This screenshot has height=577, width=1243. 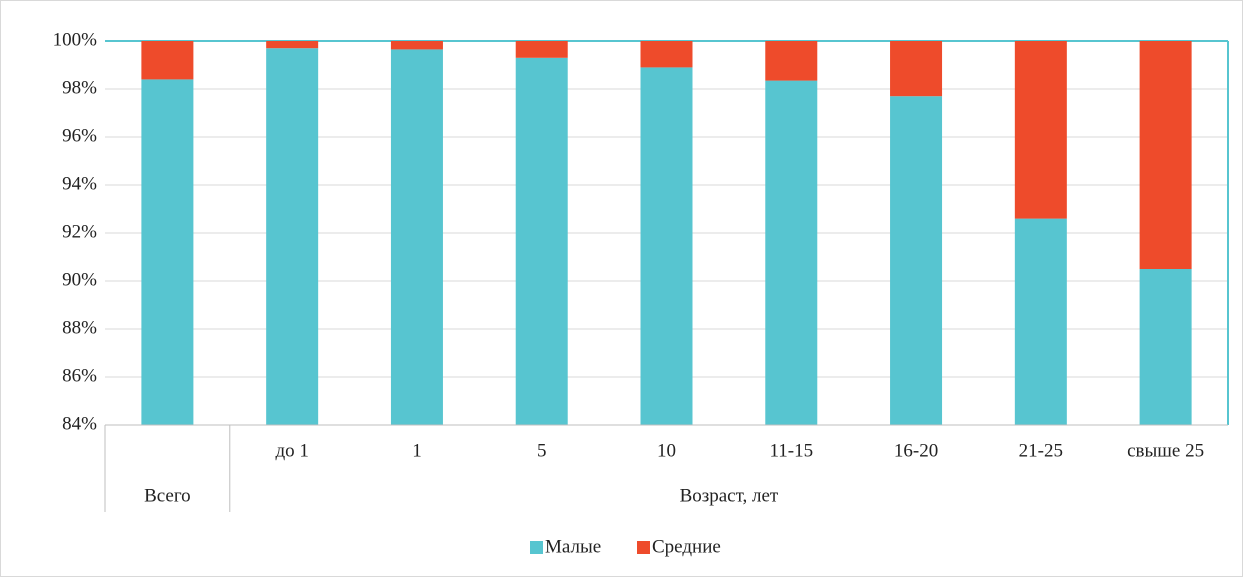 What do you see at coordinates (686, 546) in the screenshot?
I see `legend-label: Средние` at bounding box center [686, 546].